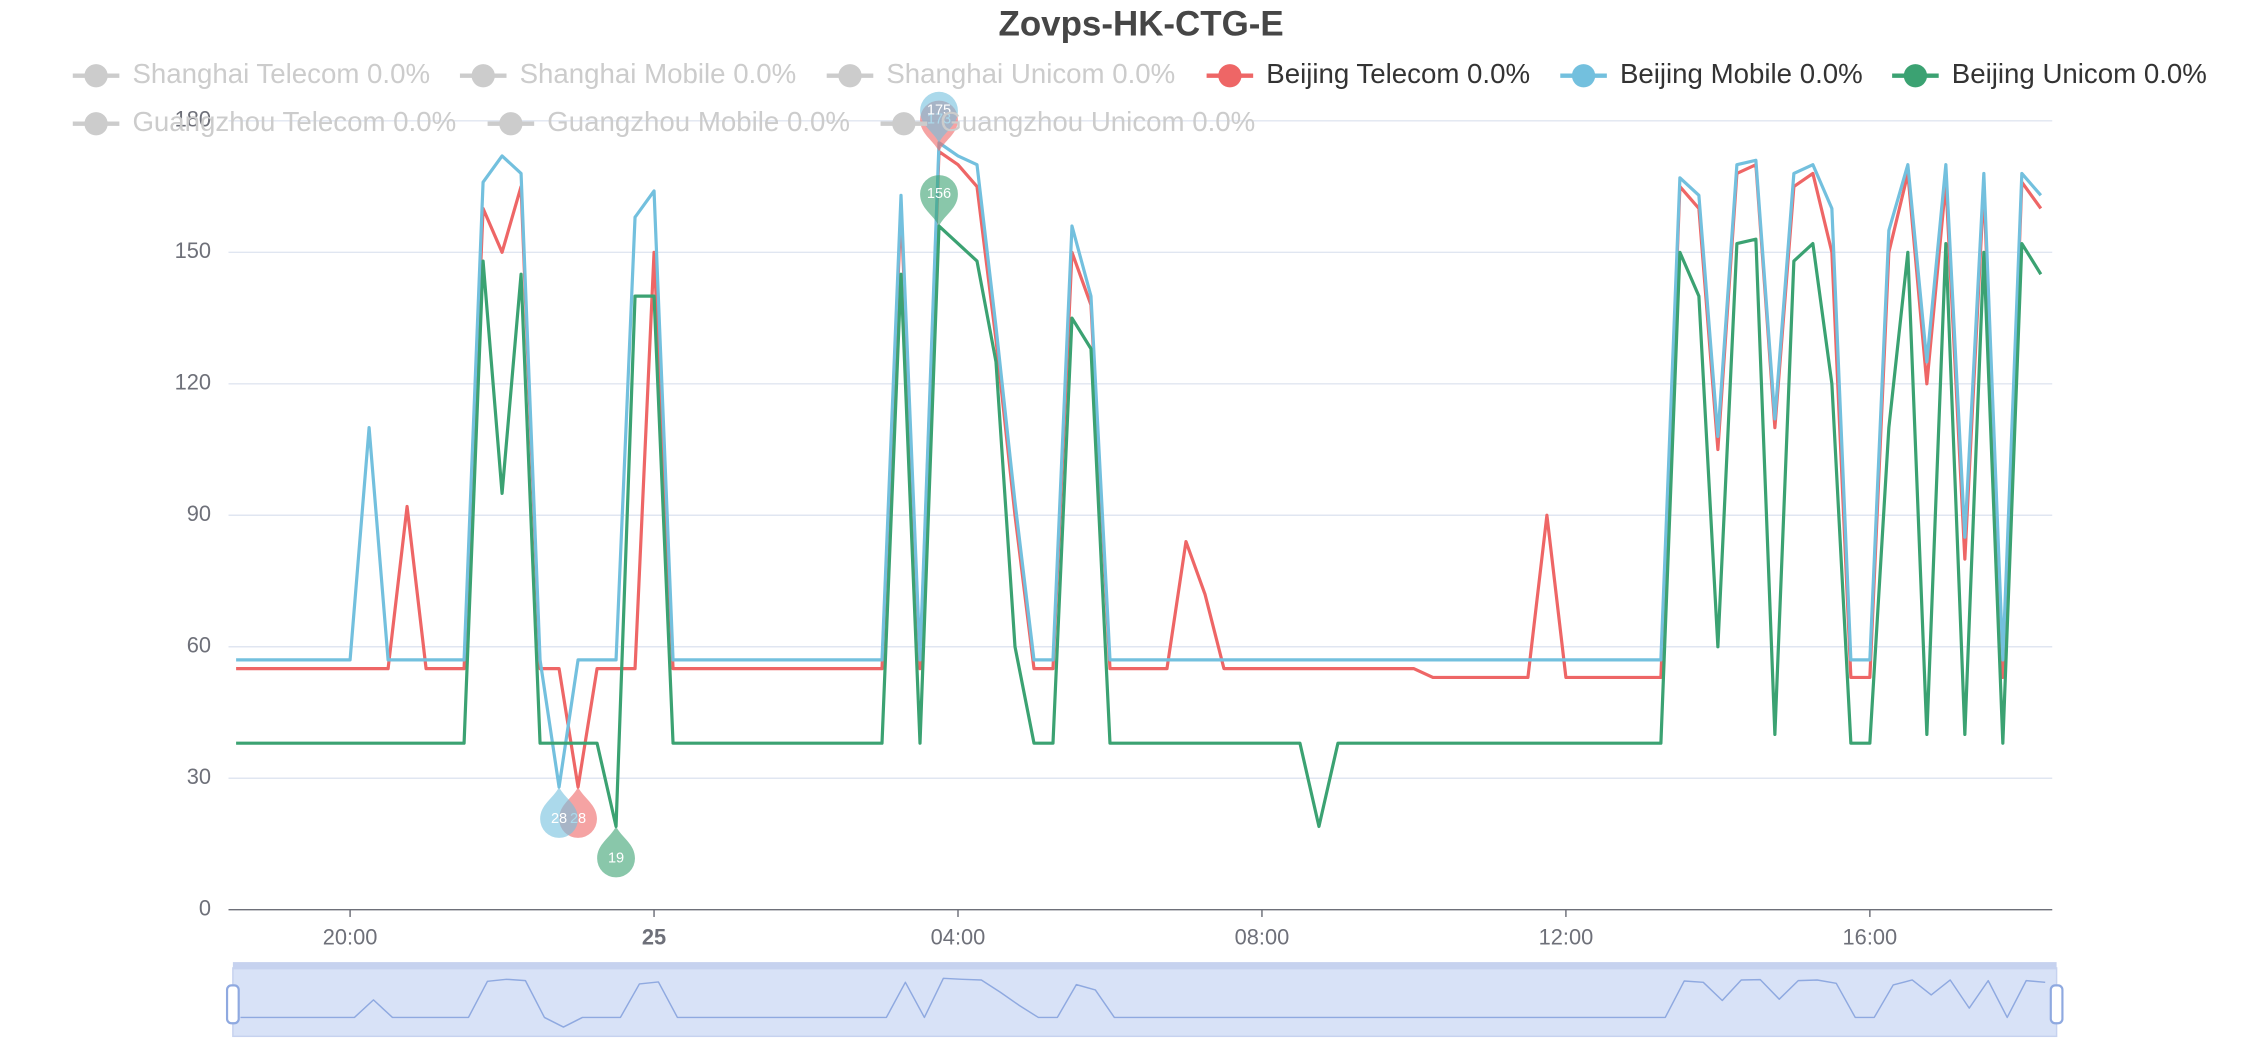  I want to click on legend-item: Guangzhou Unicom 0.0%, so click(1068, 121).